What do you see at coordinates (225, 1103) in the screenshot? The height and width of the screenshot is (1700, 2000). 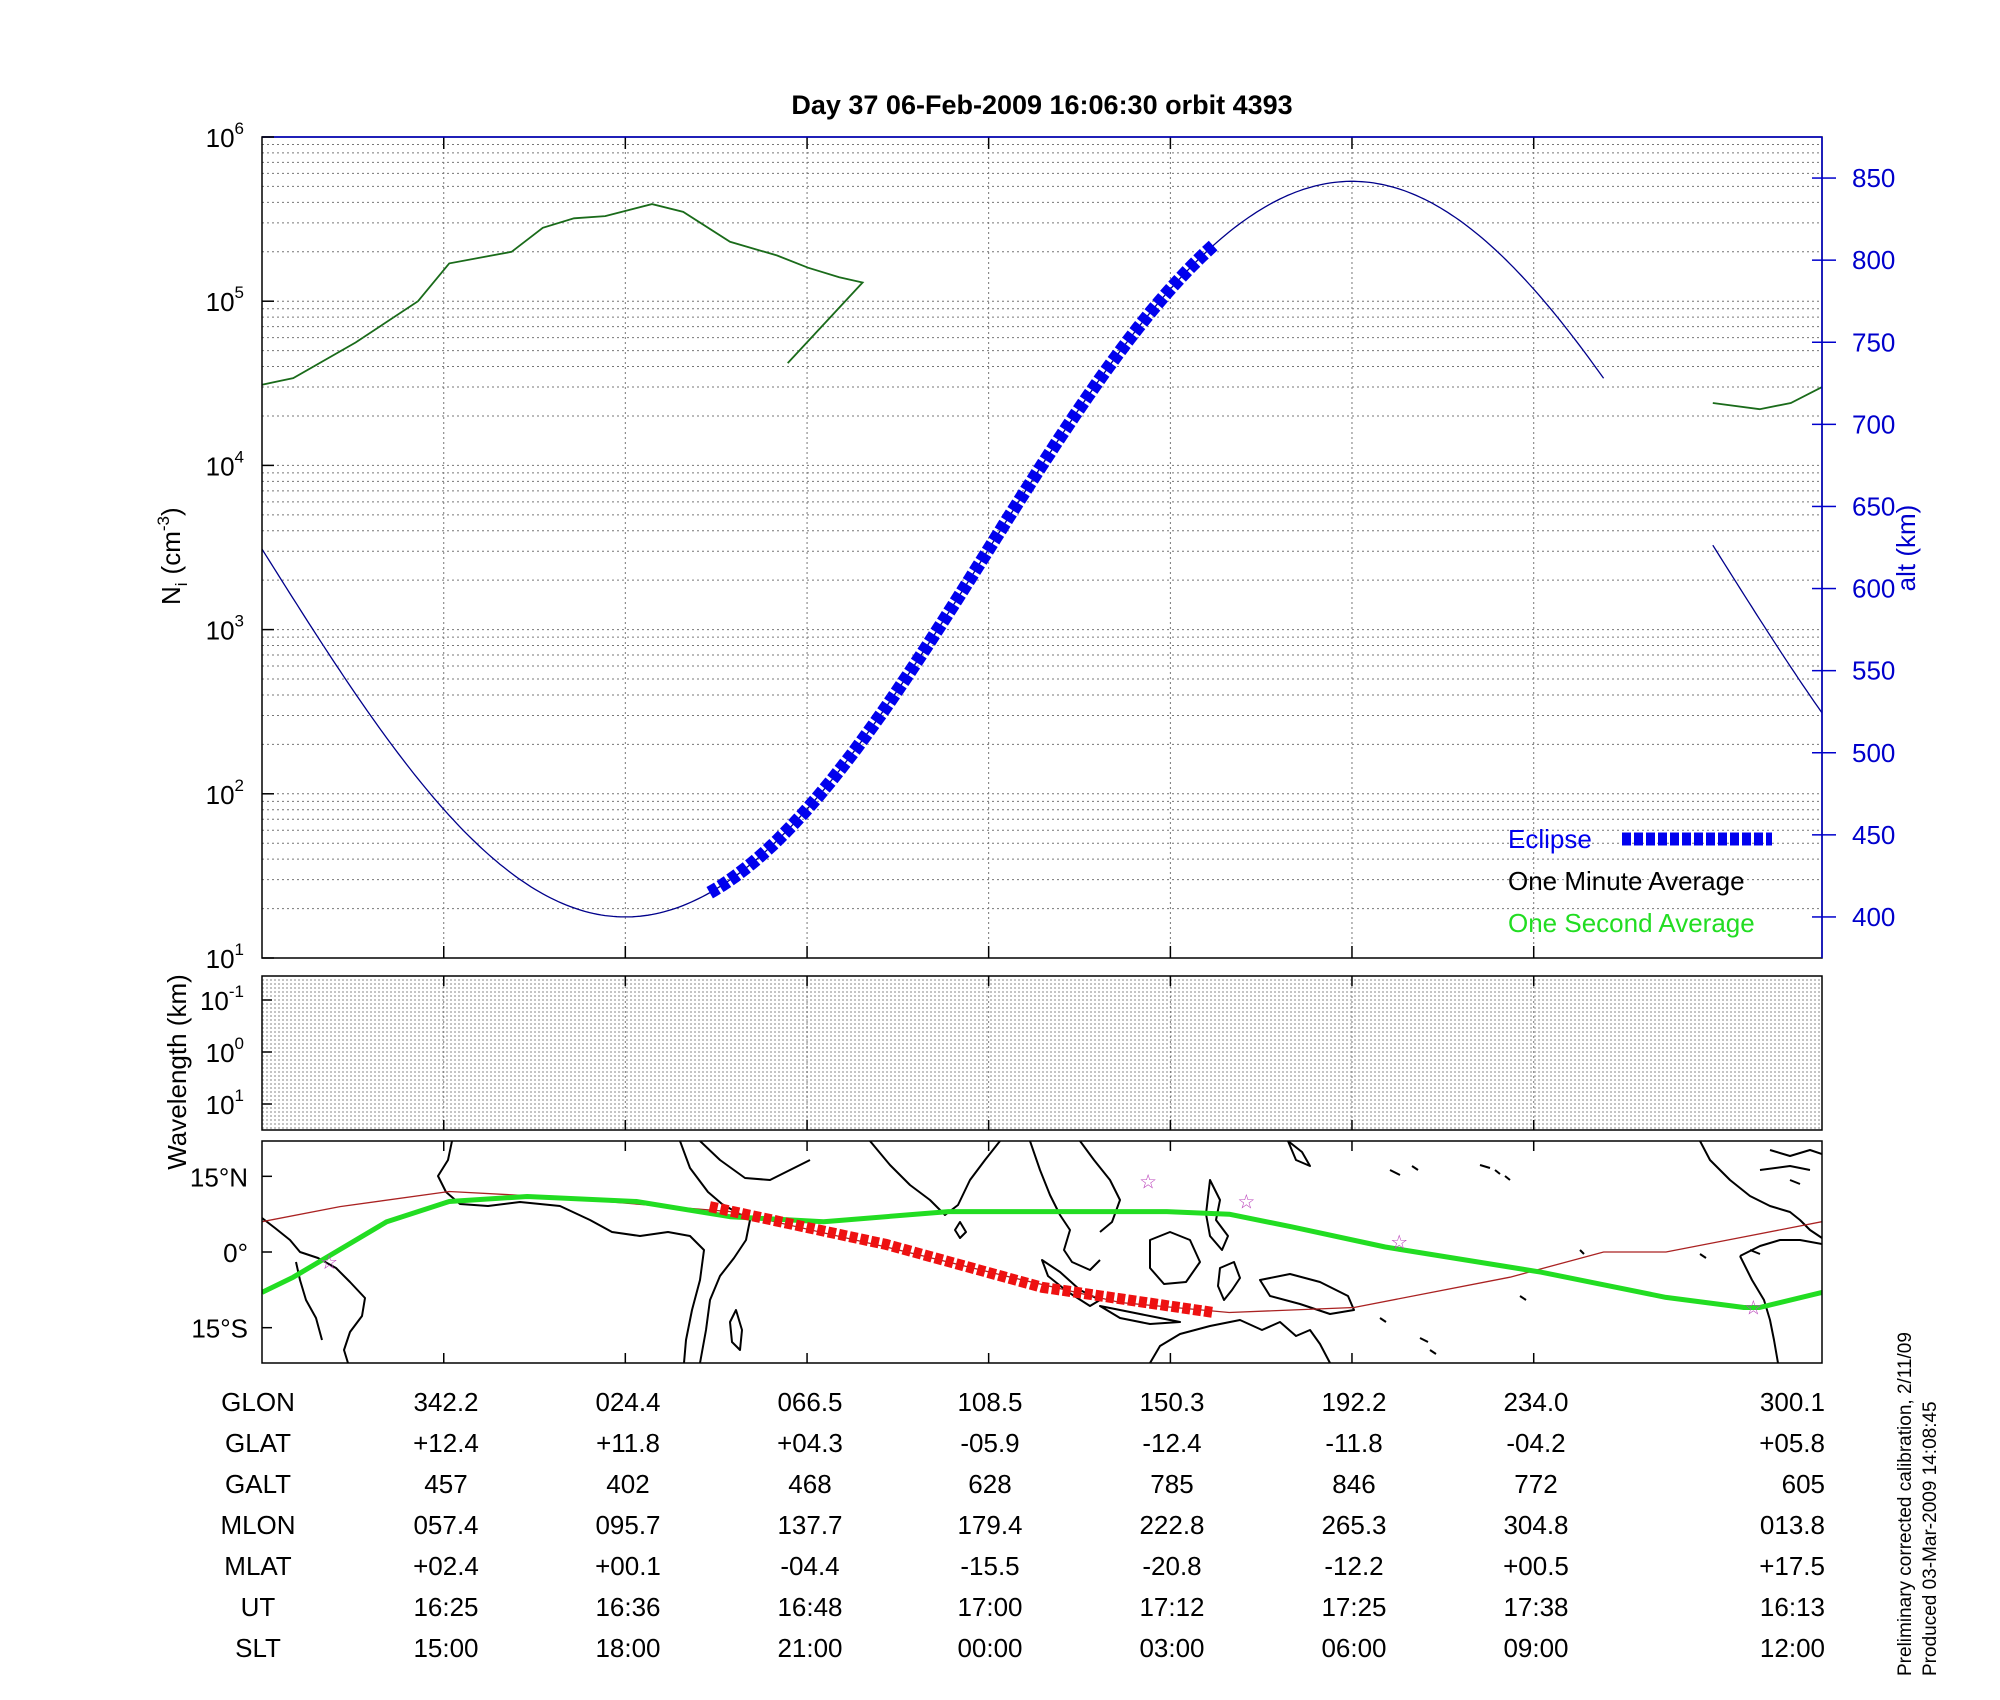 I see `wavelength-tick-label: 101` at bounding box center [225, 1103].